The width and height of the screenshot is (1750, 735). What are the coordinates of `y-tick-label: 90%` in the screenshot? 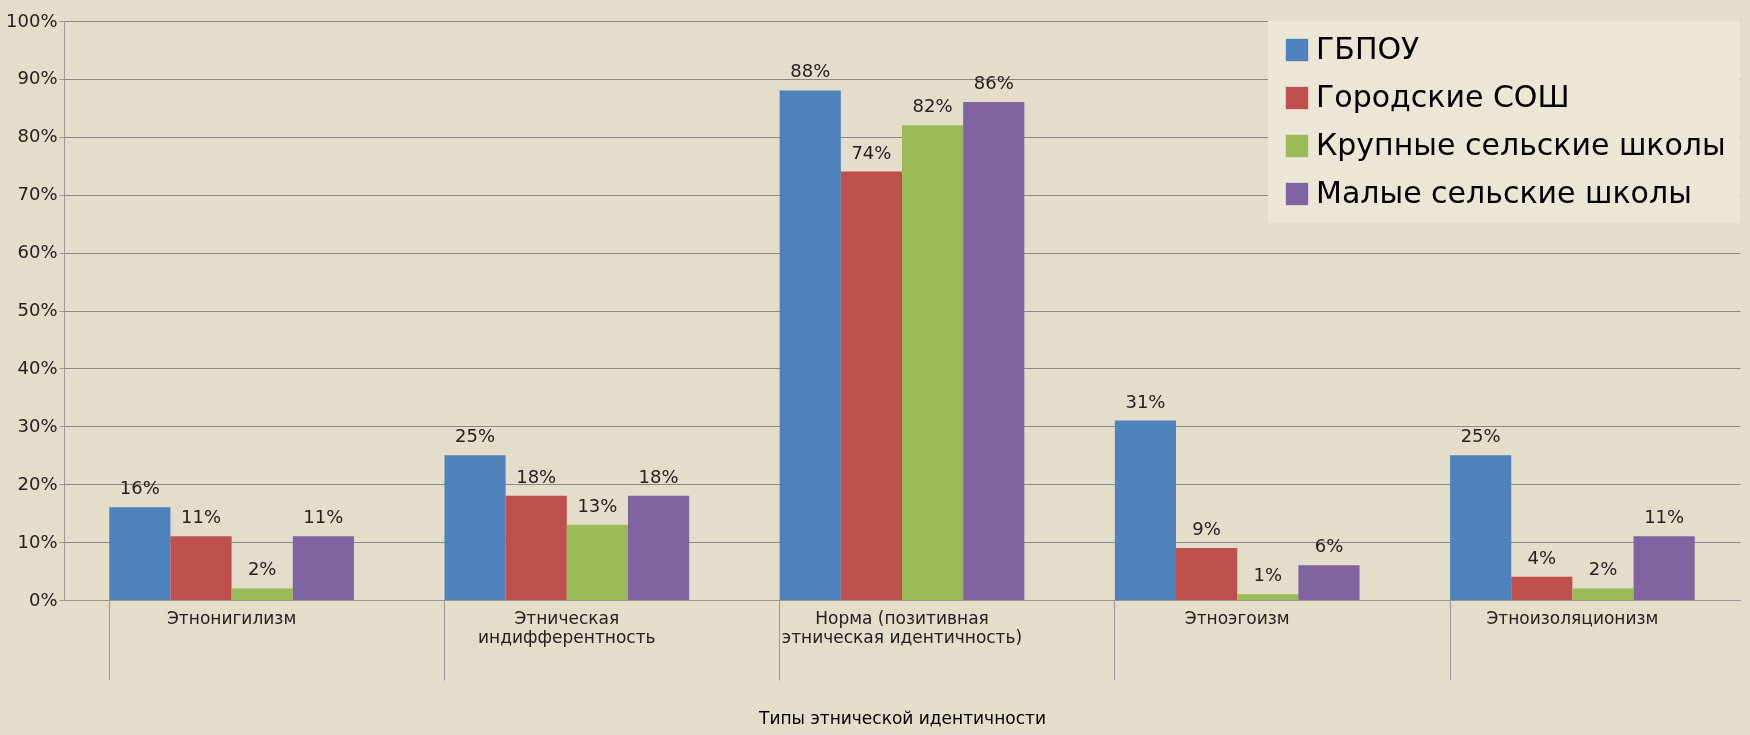 It's located at (37, 78).